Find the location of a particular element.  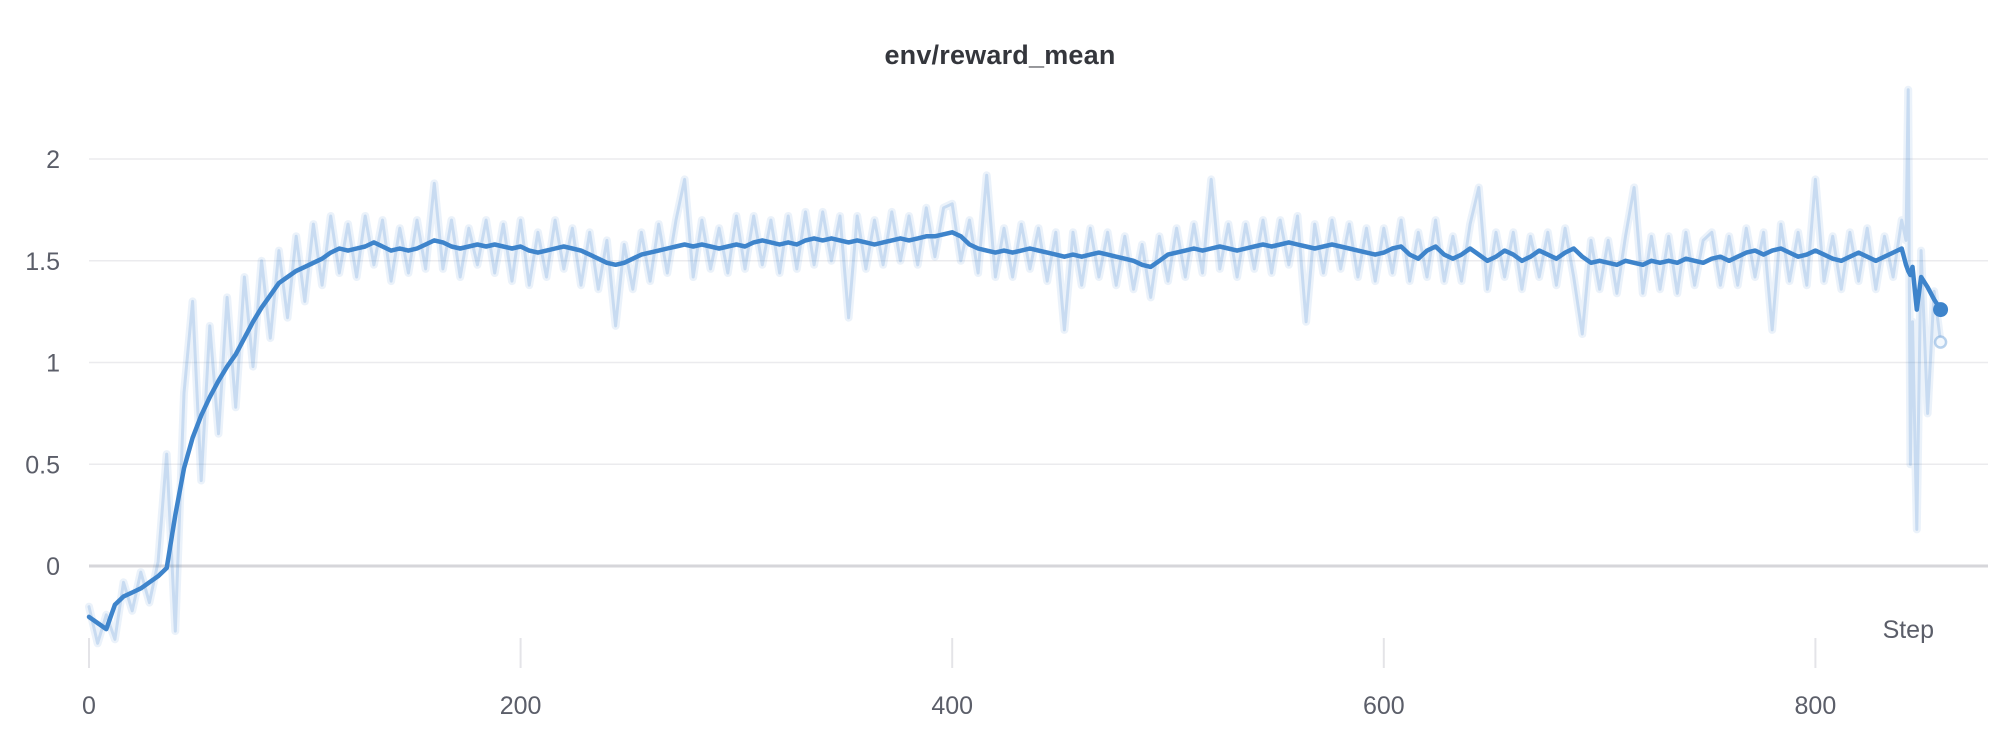

x-axis-title: Step is located at coordinates (1908, 630).